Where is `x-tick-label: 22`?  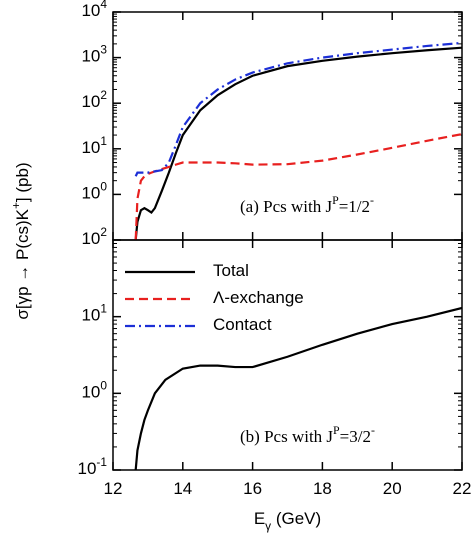 x-tick-label: 22 is located at coordinates (462, 488).